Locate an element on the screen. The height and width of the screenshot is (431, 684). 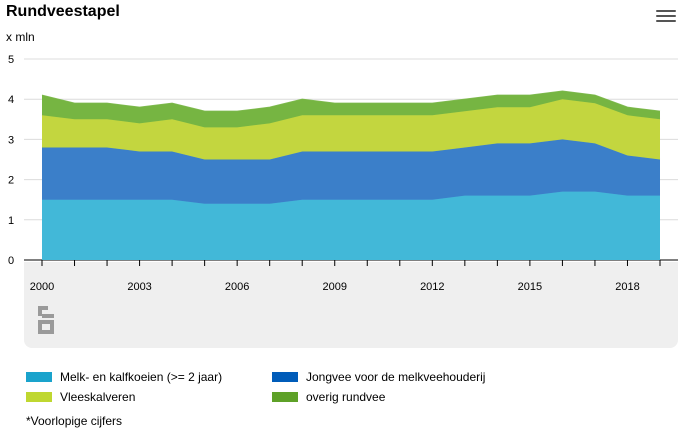
x-tick-label: 2012 is located at coordinates (432, 287).